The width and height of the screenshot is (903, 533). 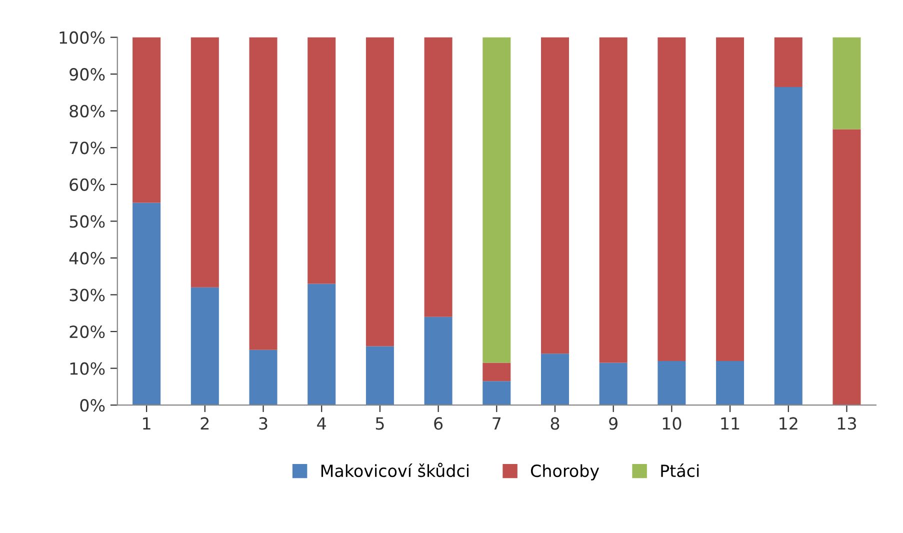 I want to click on x-tick-label: 12, so click(x=789, y=423).